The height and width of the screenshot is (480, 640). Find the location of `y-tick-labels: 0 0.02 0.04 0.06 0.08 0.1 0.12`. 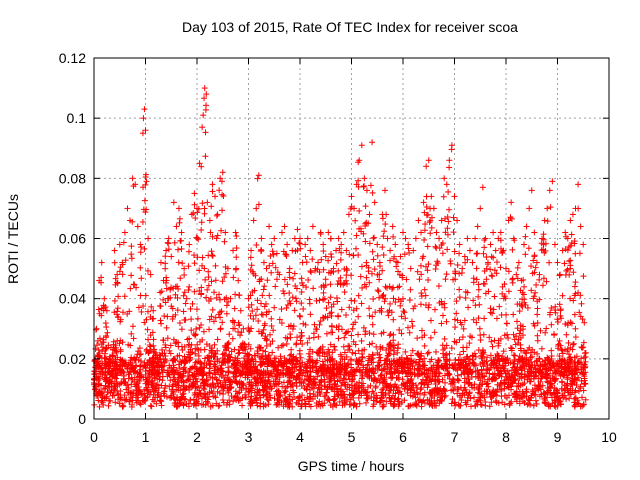

y-tick-labels: 0 0.02 0.04 0.06 0.08 0.1 0.12 is located at coordinates (72, 238).